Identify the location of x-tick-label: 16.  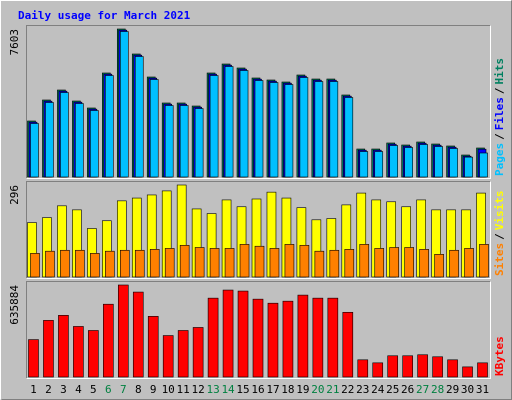
(257, 389).